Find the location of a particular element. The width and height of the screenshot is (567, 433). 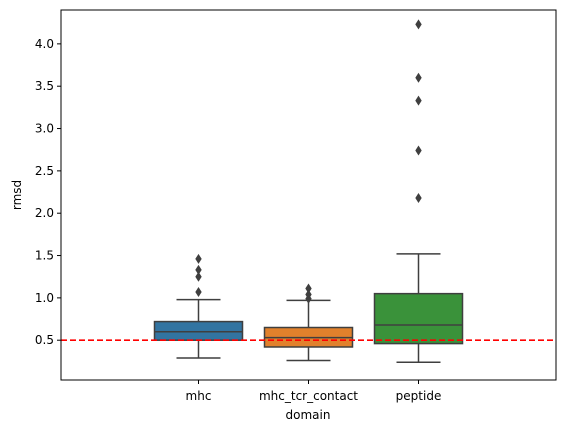

x-axis: mhc mhc_tcr_contact peptide is located at coordinates (314, 391).